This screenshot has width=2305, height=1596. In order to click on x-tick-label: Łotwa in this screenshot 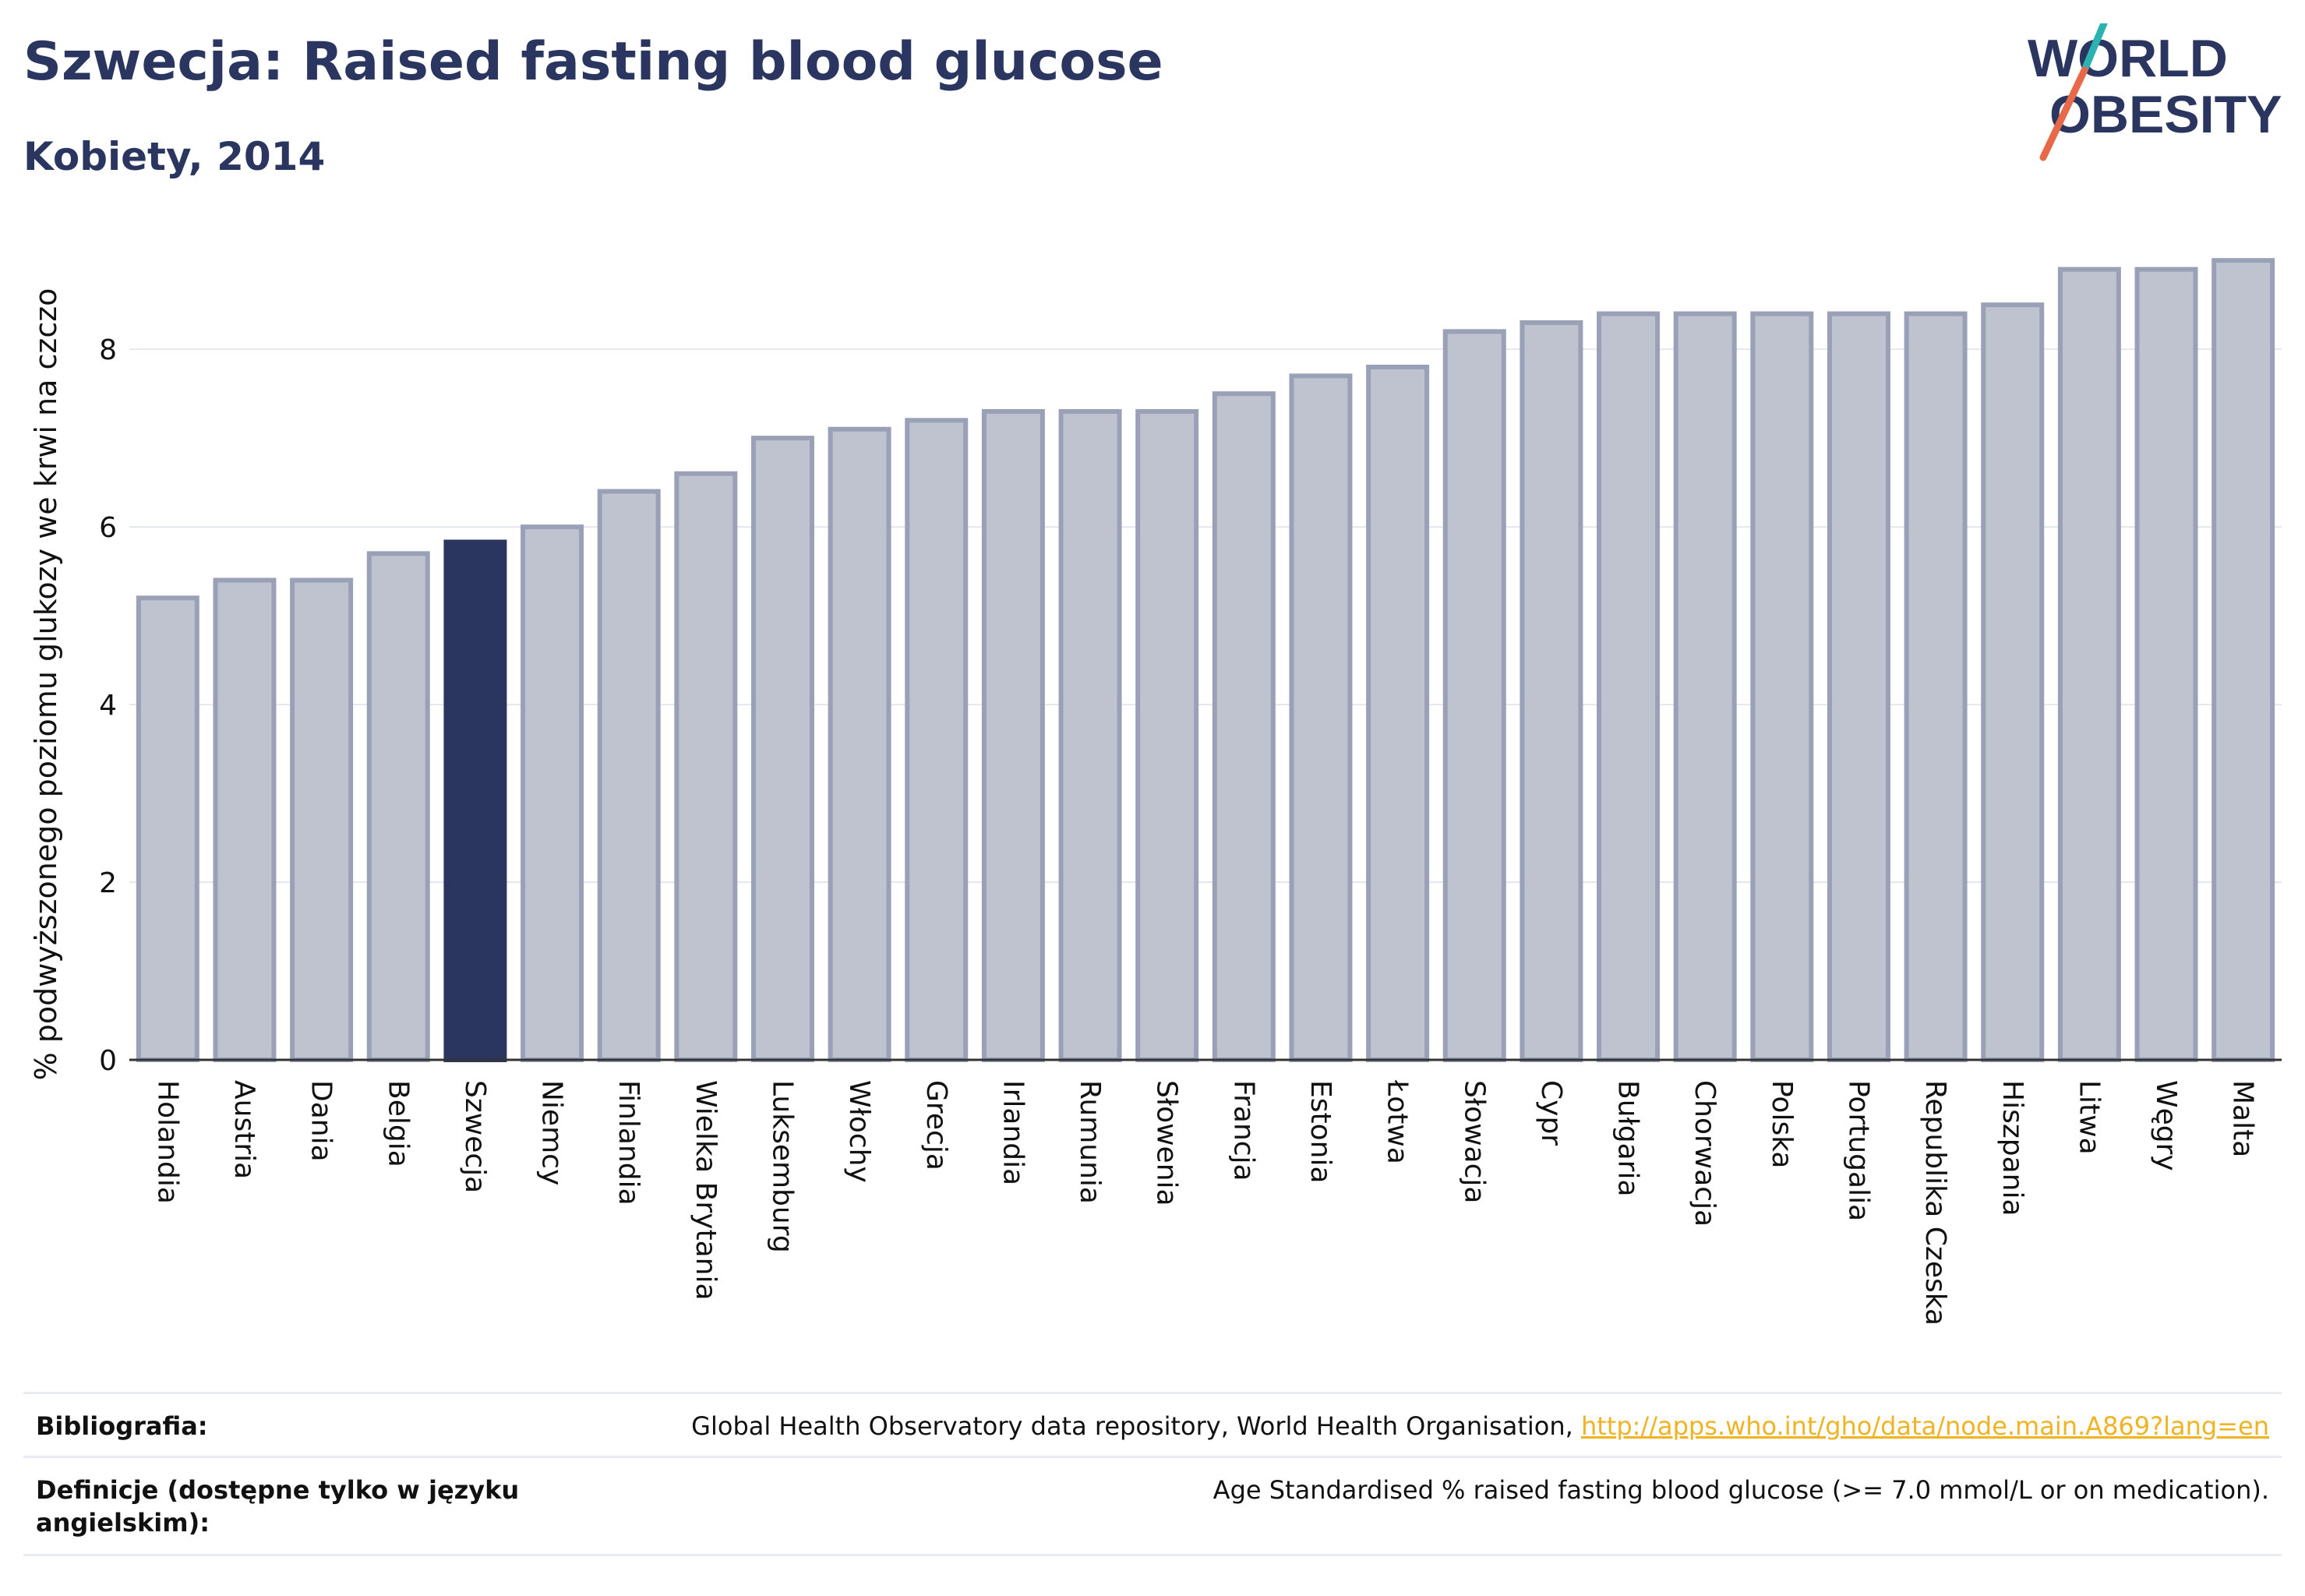, I will do `click(1398, 1121)`.